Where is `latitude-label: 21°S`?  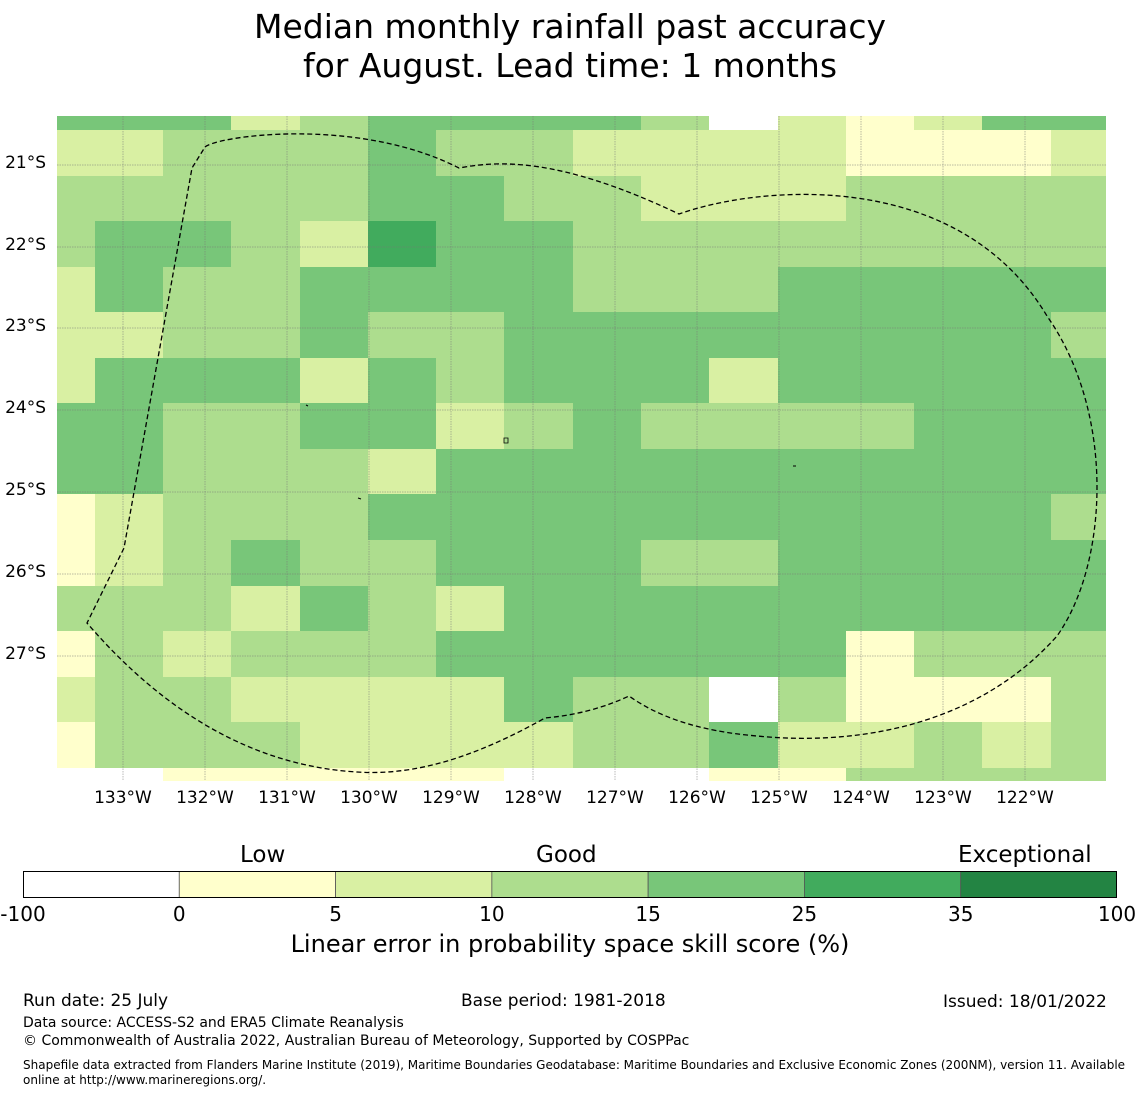 latitude-label: 21°S is located at coordinates (25, 163).